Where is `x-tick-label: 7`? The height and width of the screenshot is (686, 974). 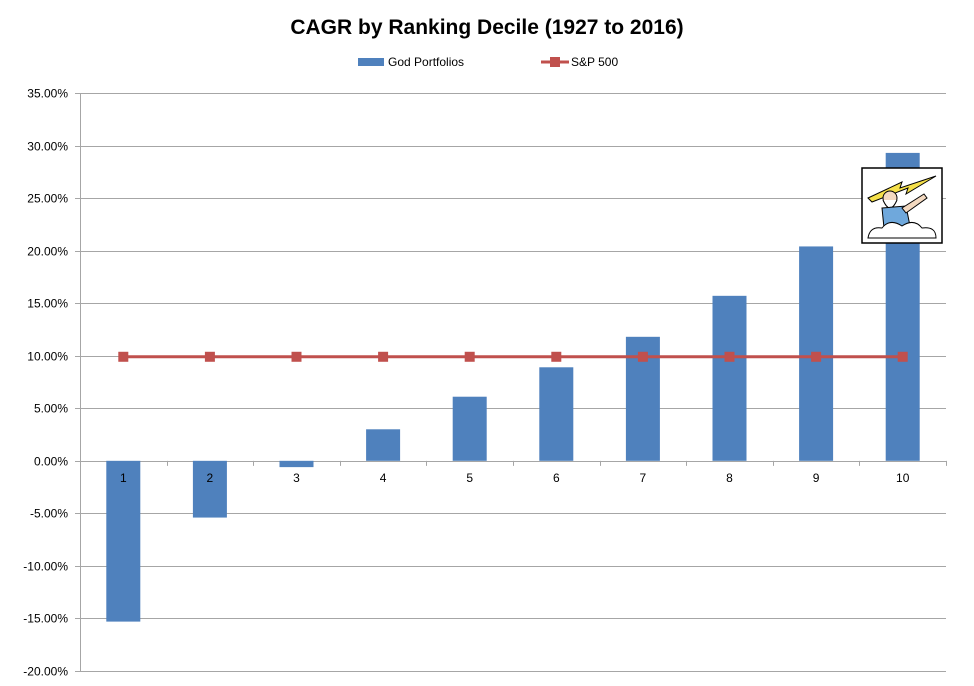
x-tick-label: 7 is located at coordinates (643, 478).